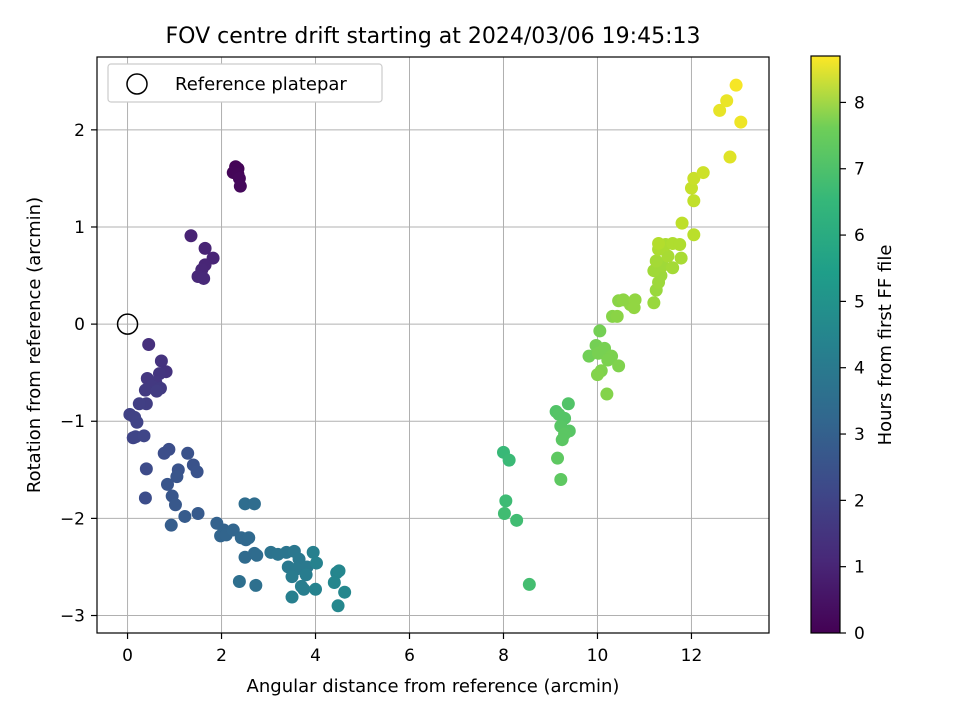 The width and height of the screenshot is (960, 720). I want to click on y-tick-label: −1, so click(72, 422).